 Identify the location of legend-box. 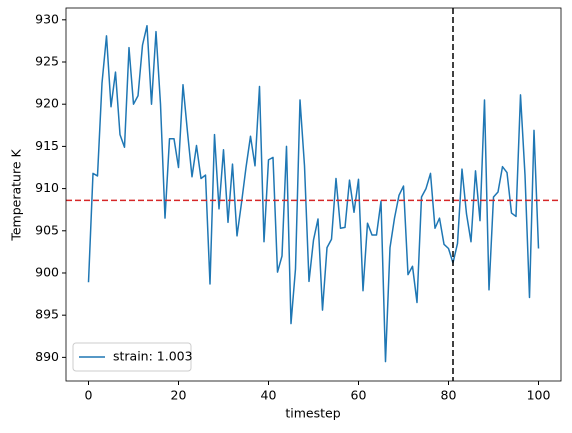
(132, 357).